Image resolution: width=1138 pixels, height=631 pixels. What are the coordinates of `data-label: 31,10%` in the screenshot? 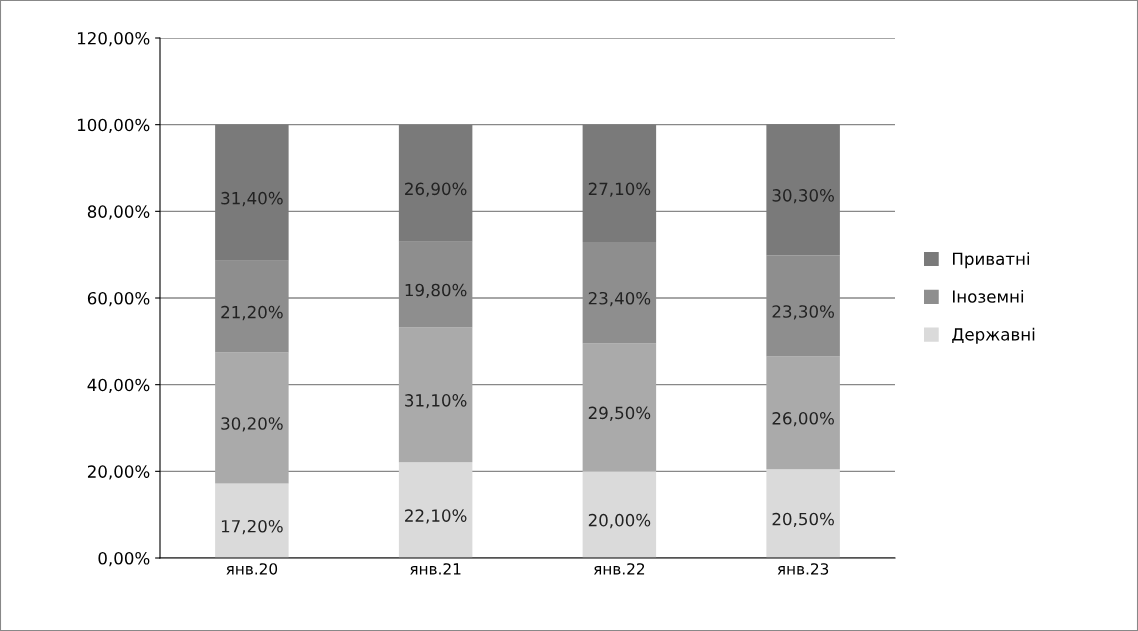 It's located at (436, 401).